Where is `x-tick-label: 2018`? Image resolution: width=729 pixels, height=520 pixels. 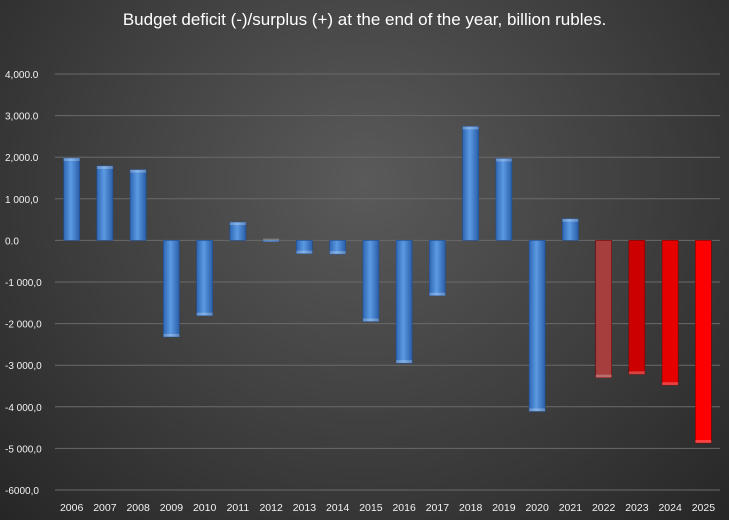
x-tick-label: 2018 is located at coordinates (471, 508).